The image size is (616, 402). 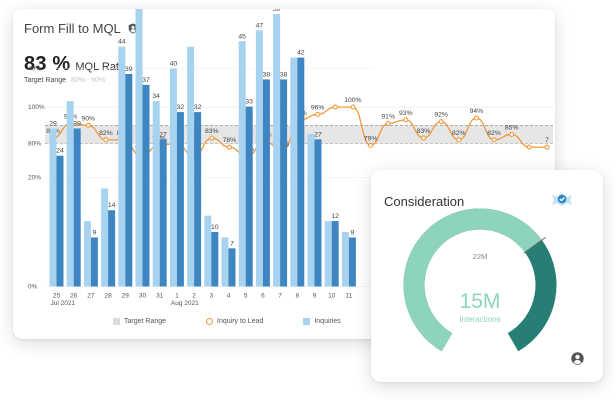 I want to click on gauge-value-label: Interactions, so click(x=479, y=319).